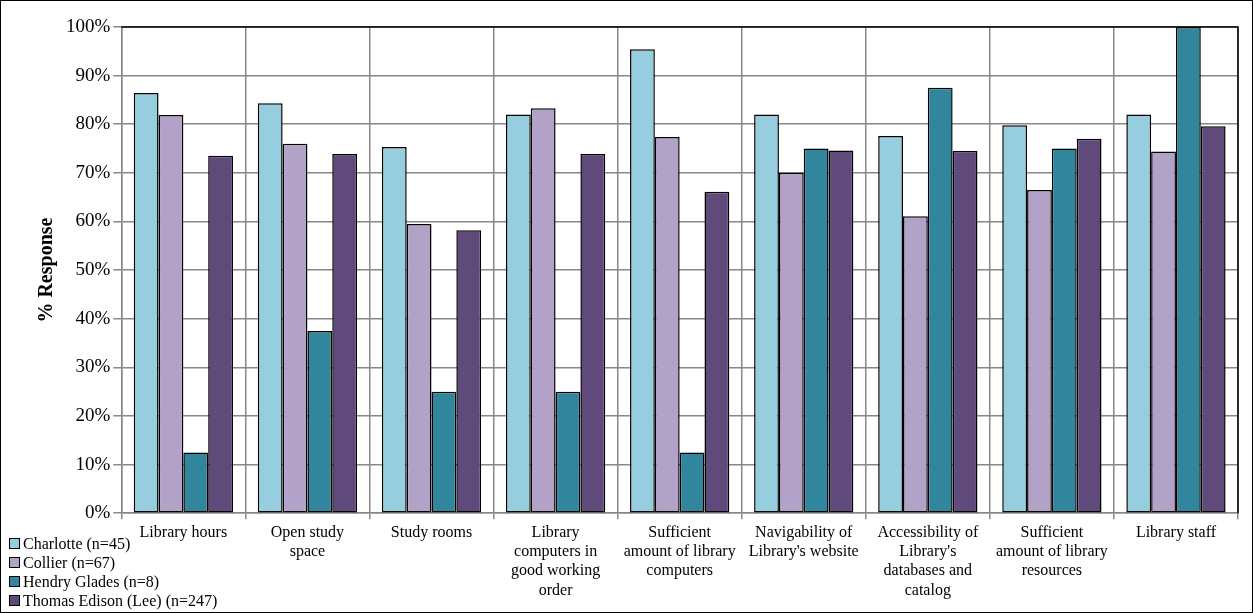 The height and width of the screenshot is (613, 1253). What do you see at coordinates (93, 269) in the screenshot?
I see `y-tick-label: 50%` at bounding box center [93, 269].